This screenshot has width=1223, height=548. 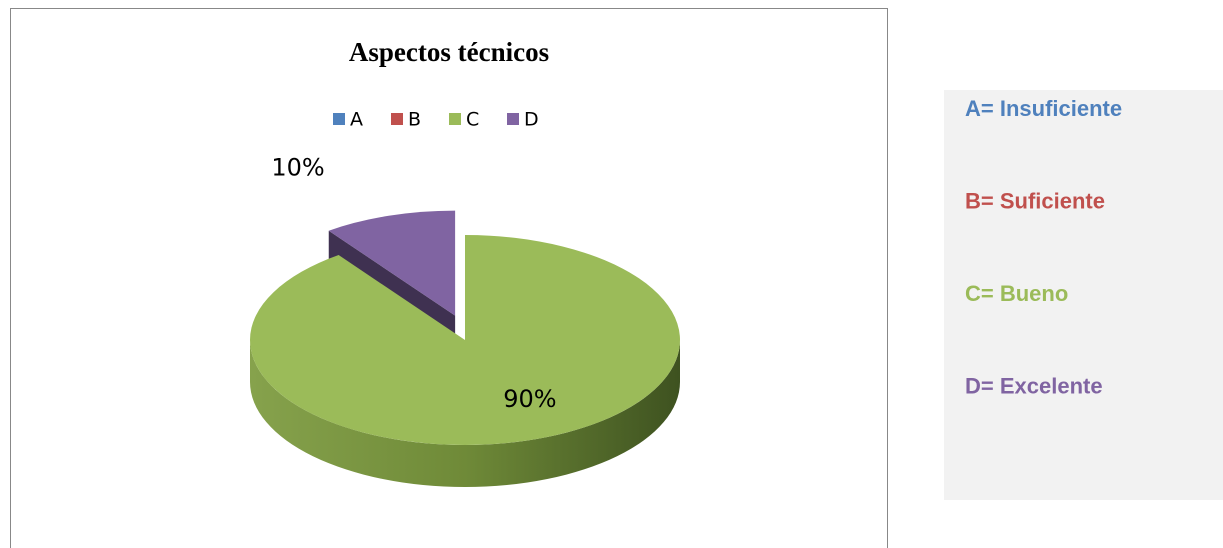 I want to click on definition: D= Excelente, so click(x=1034, y=385).